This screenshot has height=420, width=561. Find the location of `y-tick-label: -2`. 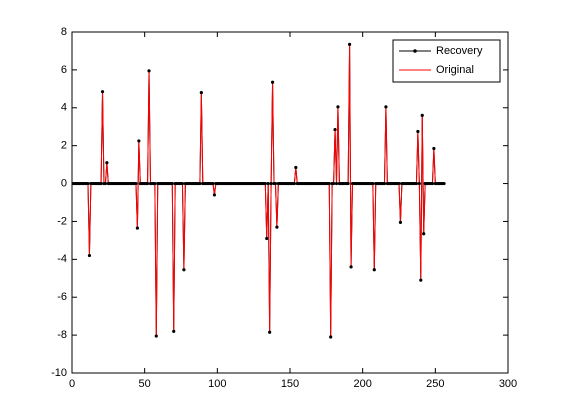

y-tick-label: -2 is located at coordinates (62, 221).